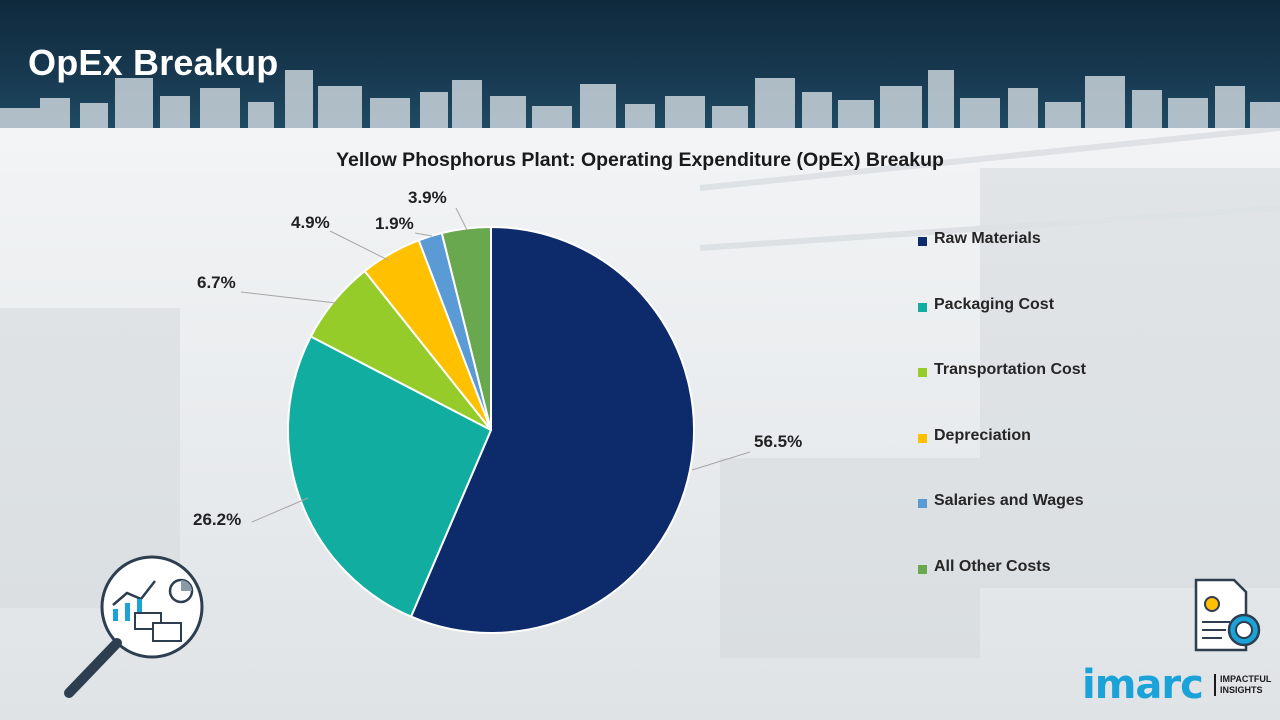 Image resolution: width=1280 pixels, height=720 pixels. I want to click on logo-tagline-line1: IMPACTFUL, so click(1246, 679).